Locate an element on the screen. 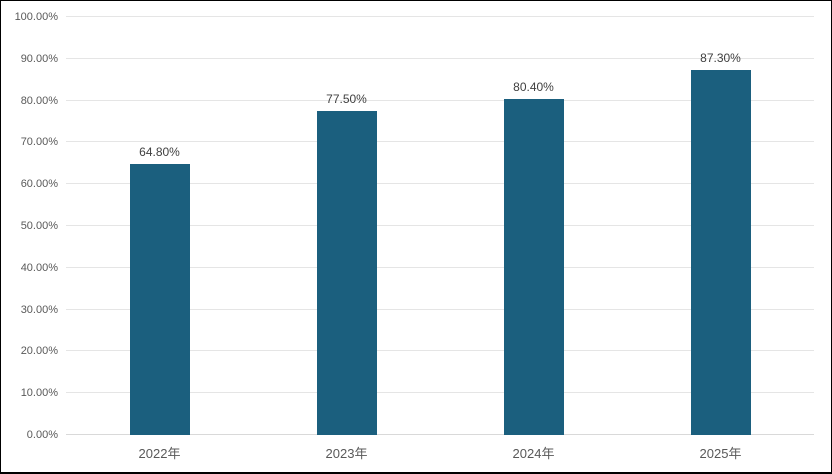 The image size is (832, 474). y-tick-label: 20.00% is located at coordinates (39, 351).